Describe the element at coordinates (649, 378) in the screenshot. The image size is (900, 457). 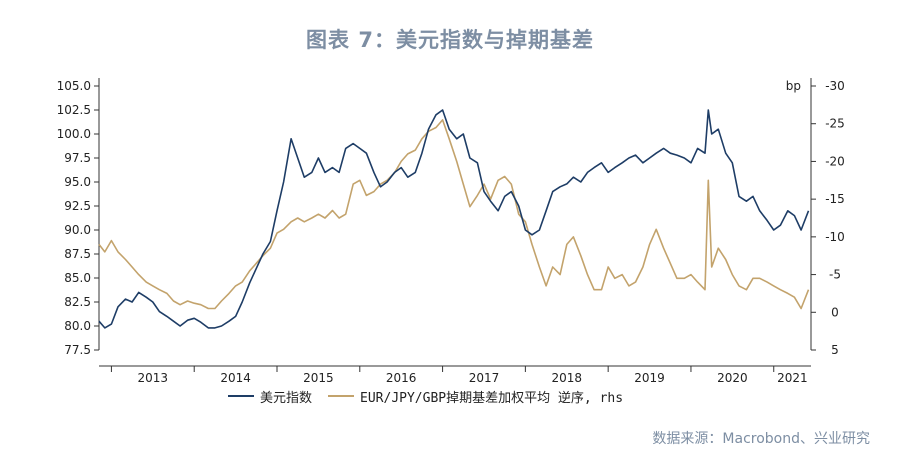
I see `x-tick-label: 2019` at that location.